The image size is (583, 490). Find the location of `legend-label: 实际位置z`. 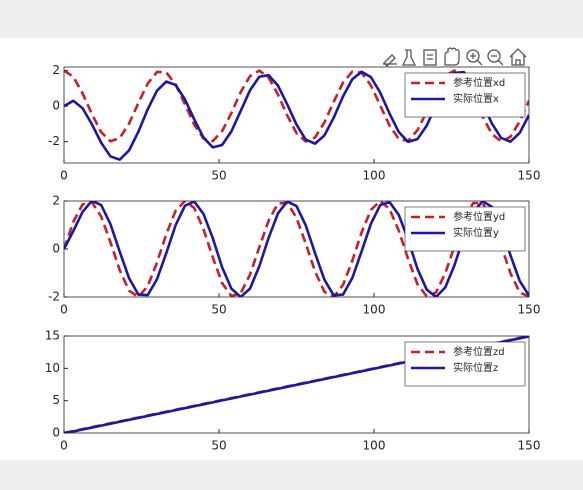

legend-label: 实际位置z is located at coordinates (475, 367).